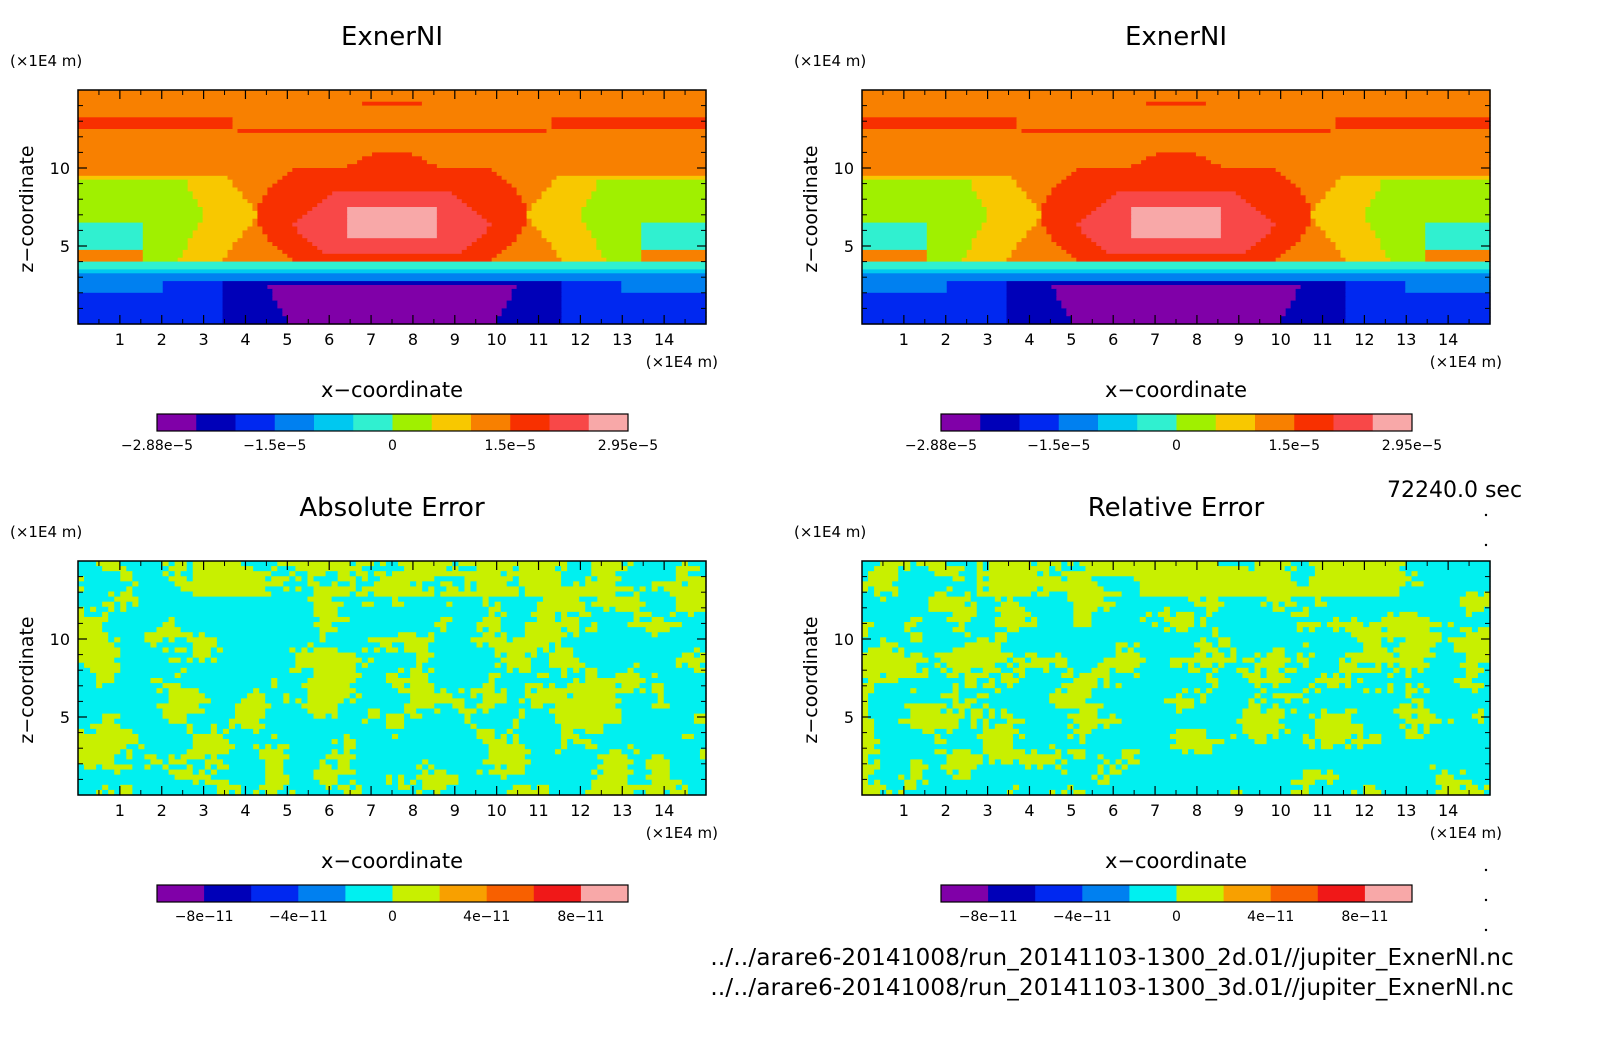  What do you see at coordinates (274, 446) in the screenshot?
I see `colorbar-tick-label: −1.5e−5` at bounding box center [274, 446].